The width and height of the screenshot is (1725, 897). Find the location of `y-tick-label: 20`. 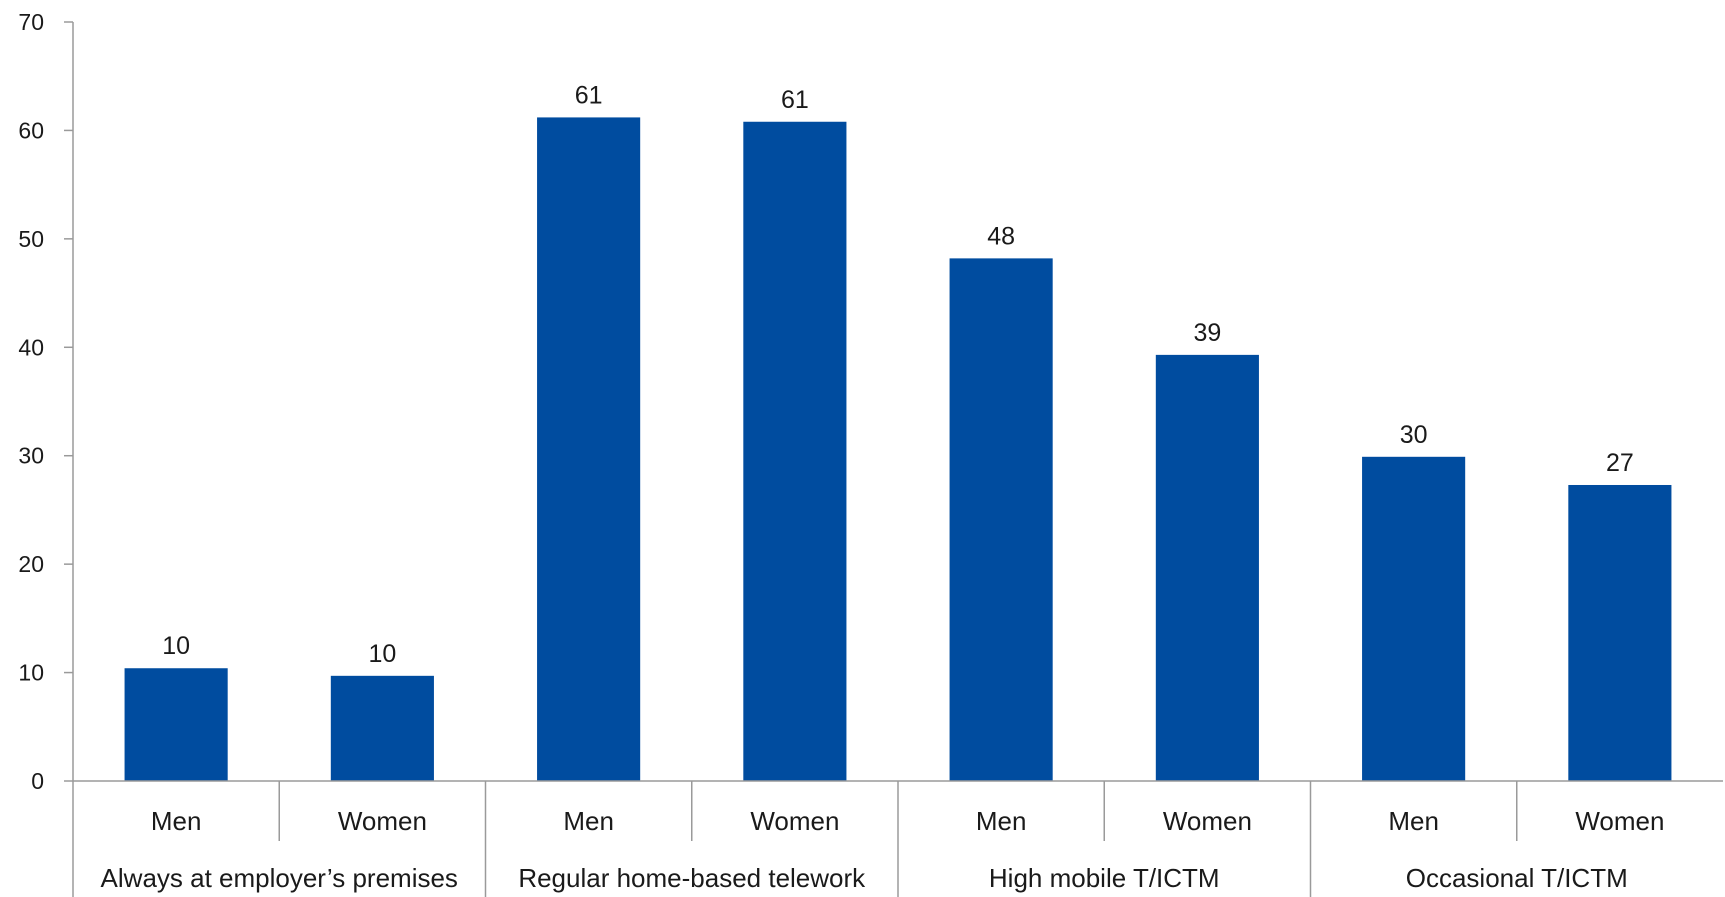

y-tick-label: 20 is located at coordinates (31, 564).